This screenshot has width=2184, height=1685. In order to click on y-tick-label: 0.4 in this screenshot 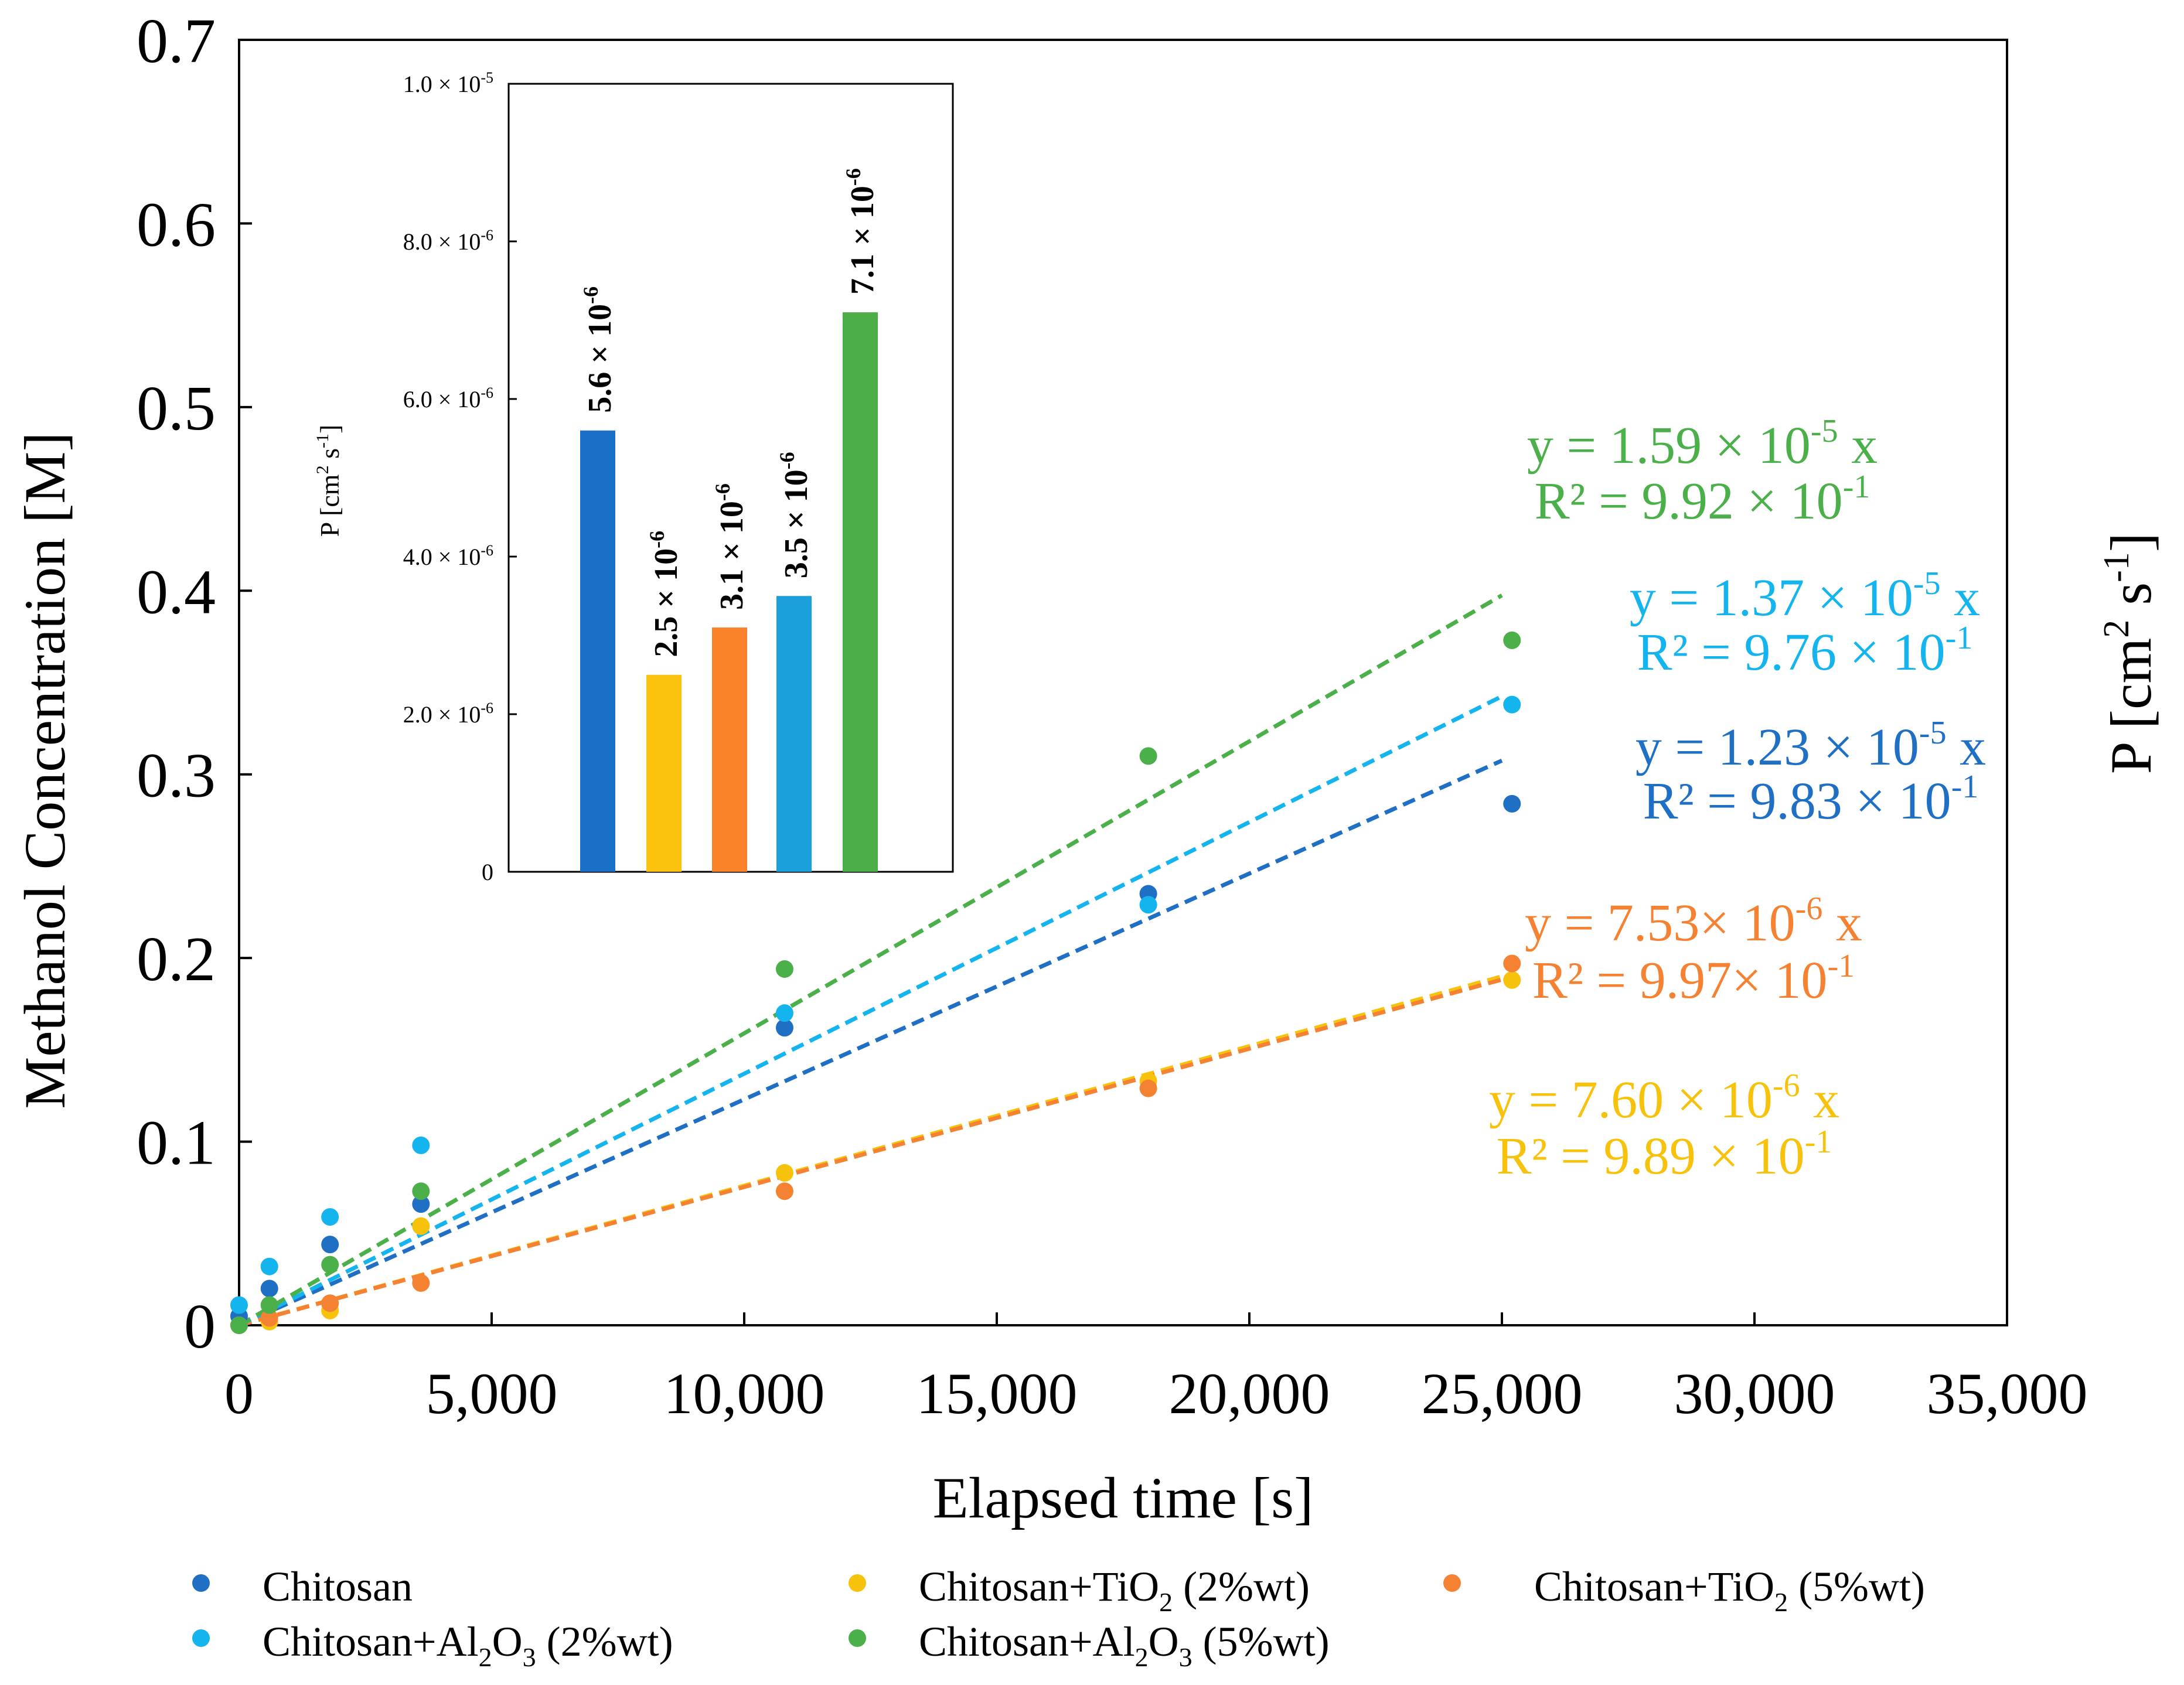, I will do `click(176, 592)`.